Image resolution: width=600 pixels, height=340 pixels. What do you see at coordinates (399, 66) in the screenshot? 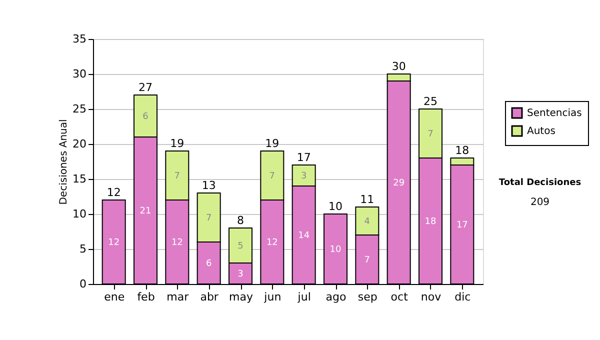
I see `total-label: 30` at bounding box center [399, 66].